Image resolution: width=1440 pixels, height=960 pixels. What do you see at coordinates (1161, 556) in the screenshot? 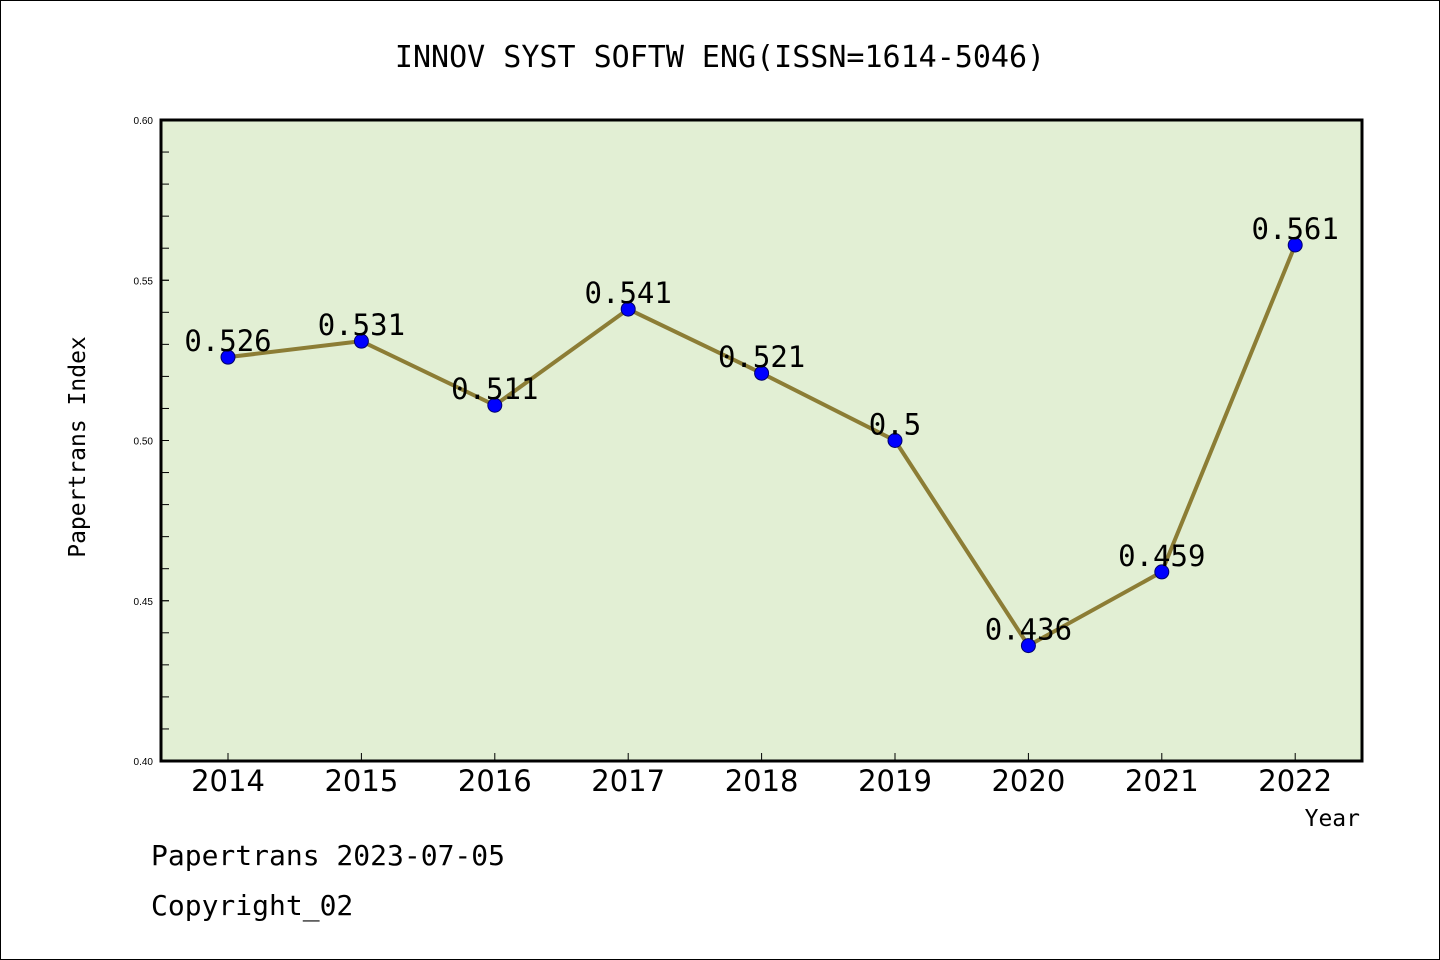
I see `data-label: 0.459` at bounding box center [1161, 556].